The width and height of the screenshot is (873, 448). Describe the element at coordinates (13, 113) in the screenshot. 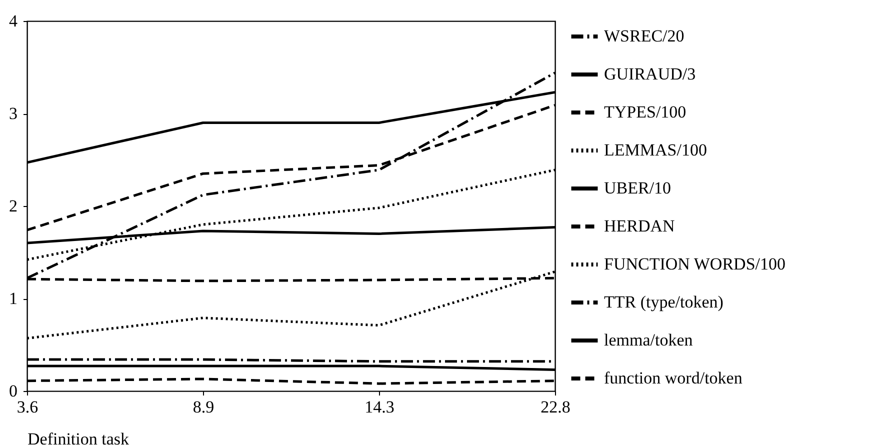

I see `y-tick-label: 3` at that location.